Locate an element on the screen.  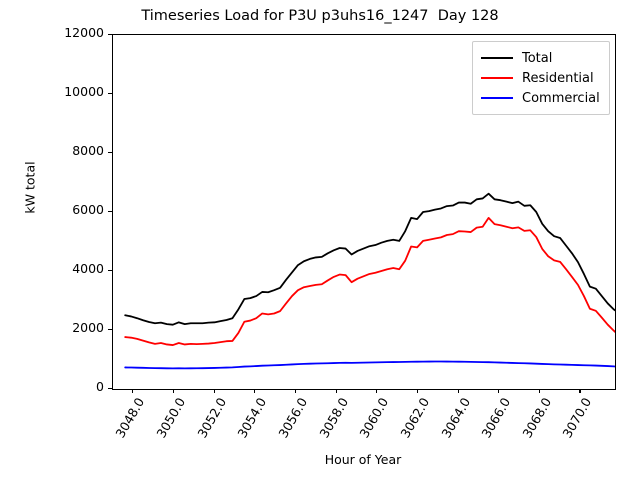
y-axis-tick-label: 4000 is located at coordinates (88, 268).